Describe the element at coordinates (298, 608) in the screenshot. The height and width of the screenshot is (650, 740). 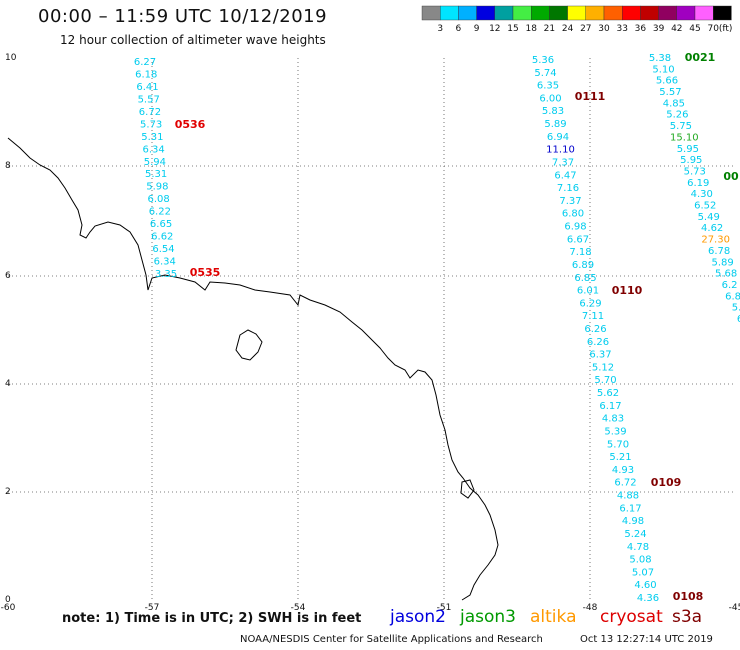
I see `longitude-tick-label: -54` at that location.